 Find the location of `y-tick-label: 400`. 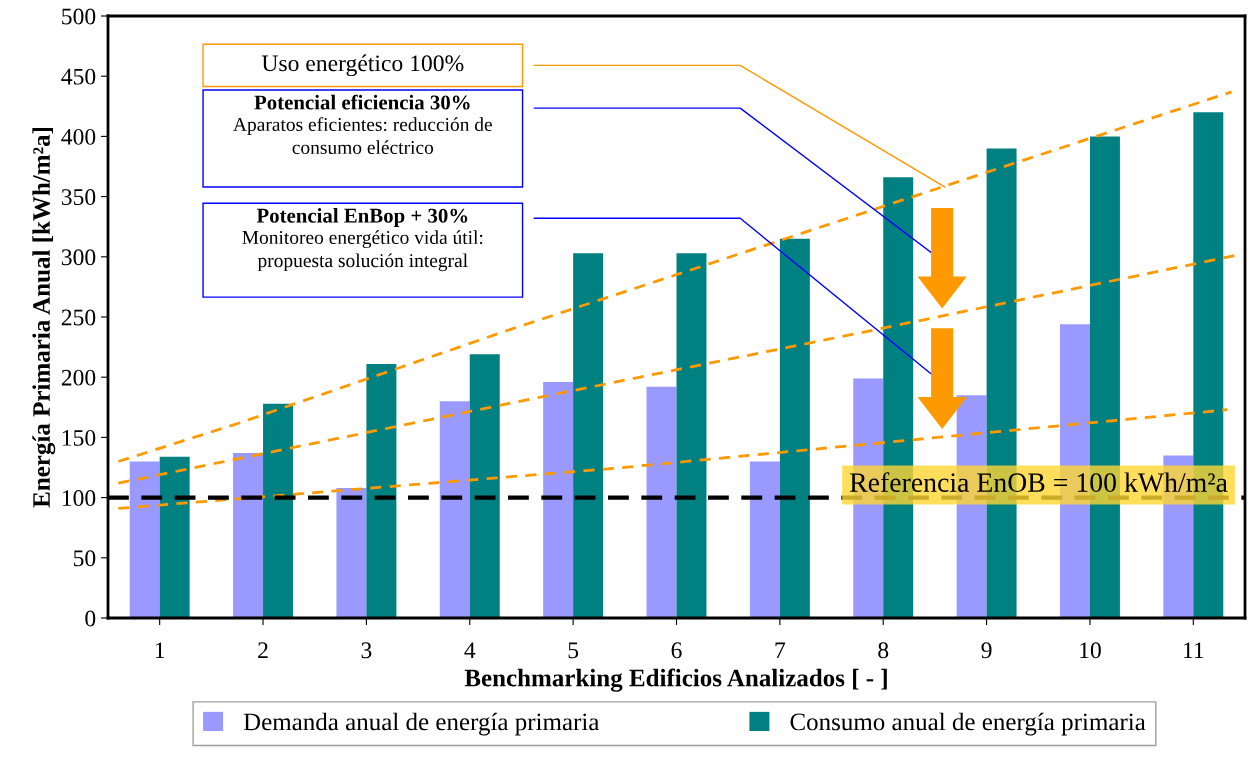

y-tick-label: 400 is located at coordinates (78, 136).